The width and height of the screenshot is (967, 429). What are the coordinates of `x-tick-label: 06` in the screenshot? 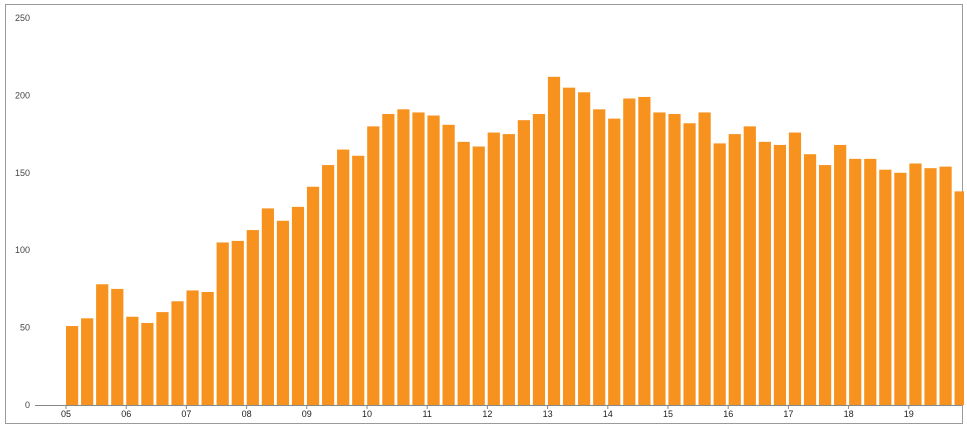 It's located at (126, 414).